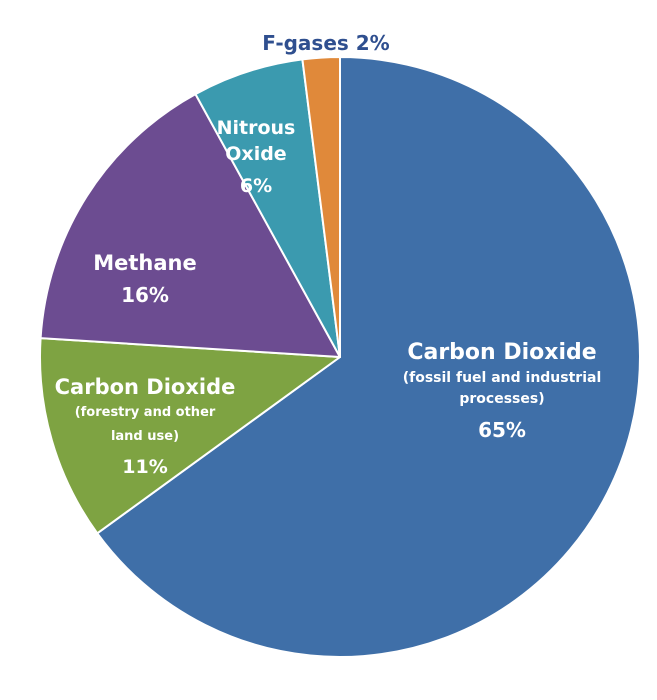 The image size is (657, 700). What do you see at coordinates (145, 263) in the screenshot?
I see `label-methane-name: Methane` at bounding box center [145, 263].